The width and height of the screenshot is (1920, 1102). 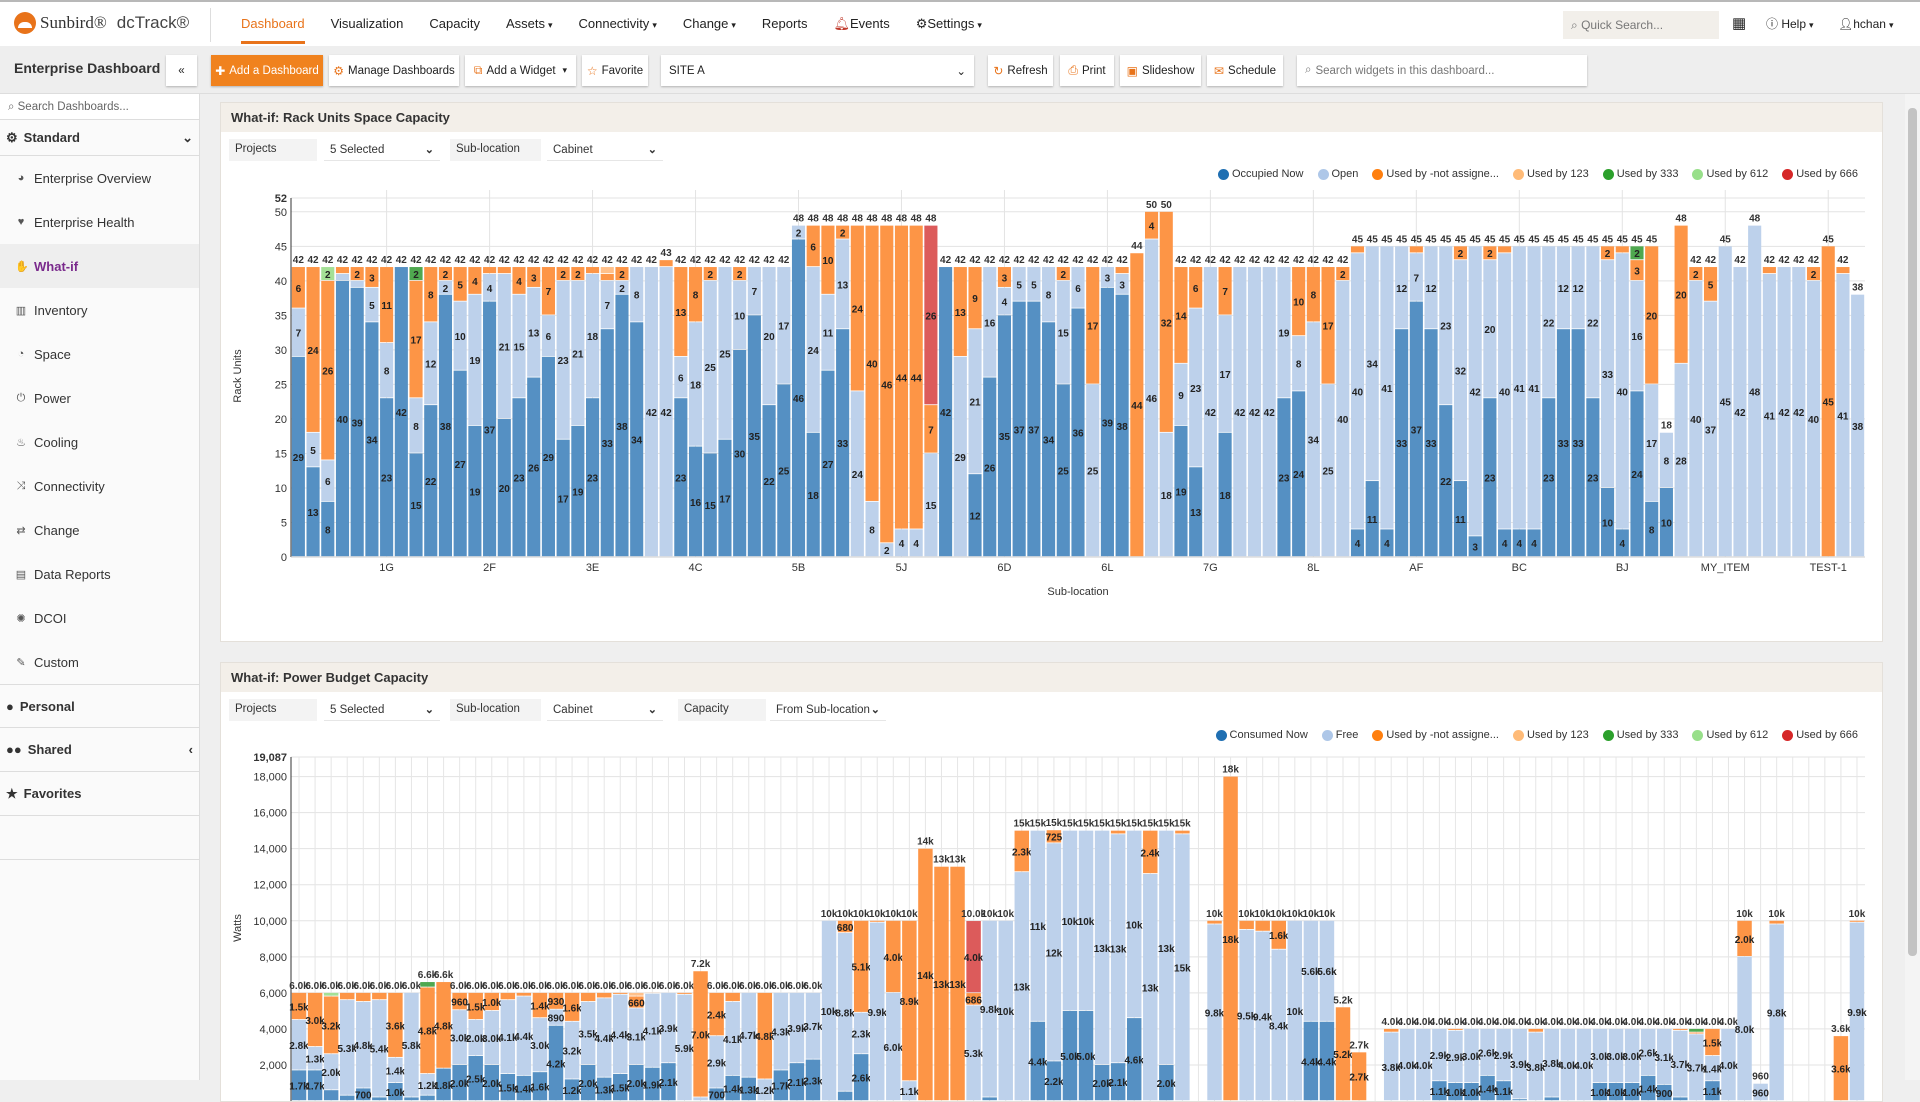 I want to click on sidebar-item-enterprise-health: ♥Enterprise Health, so click(x=99, y=222).